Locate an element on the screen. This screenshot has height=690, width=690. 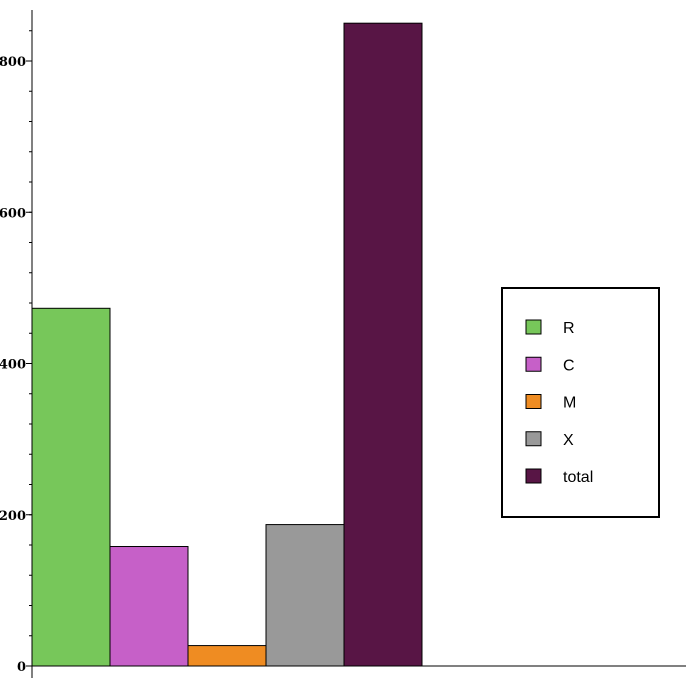
bar-R is located at coordinates (71, 487).